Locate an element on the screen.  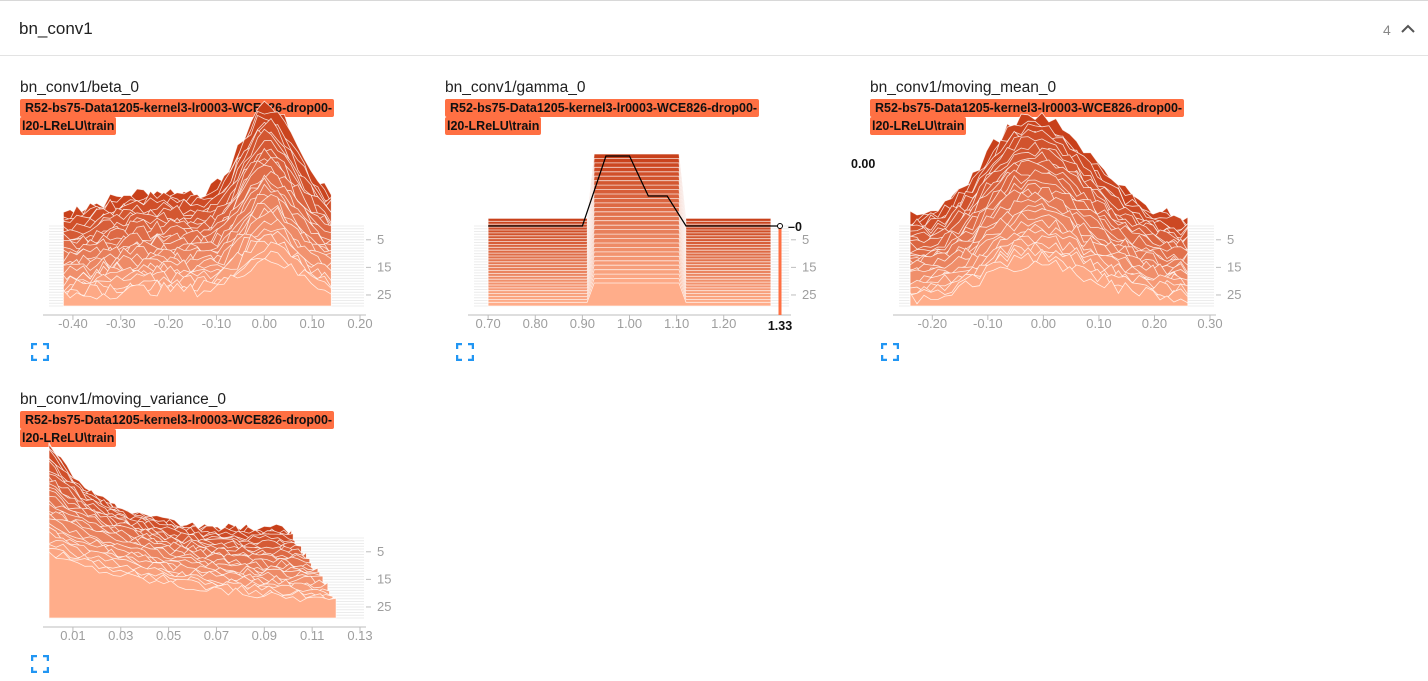
x-tick-label: 1.20 is located at coordinates (723, 323).